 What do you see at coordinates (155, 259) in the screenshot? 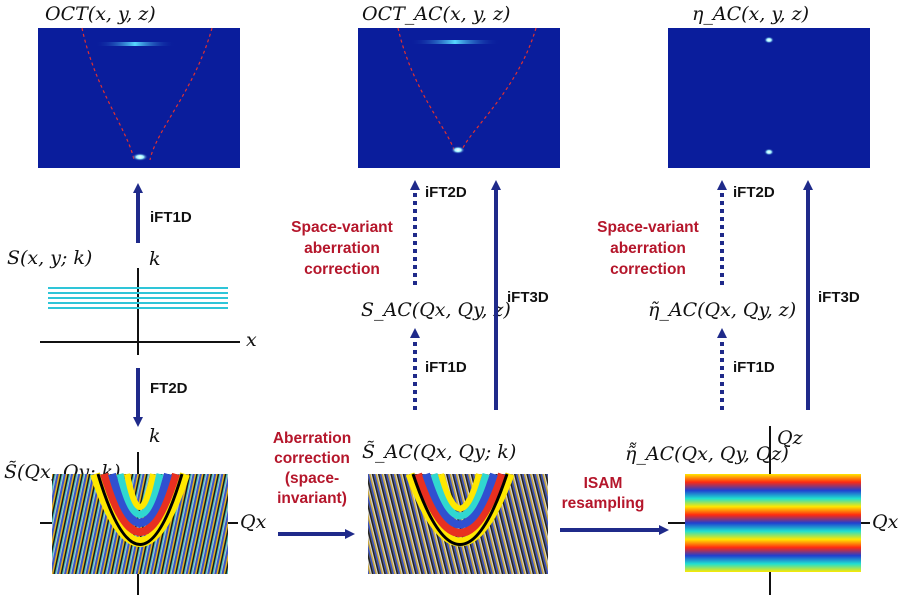
I see `k-axis-label-top: k` at bounding box center [155, 259].